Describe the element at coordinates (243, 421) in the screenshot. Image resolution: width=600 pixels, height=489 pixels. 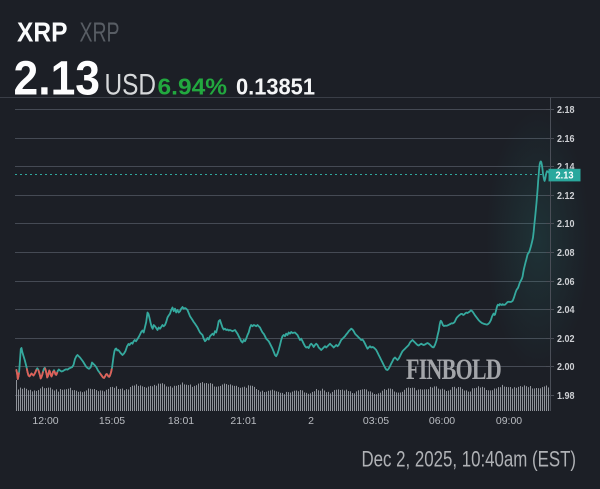
I see `svg-text: 21:01` at that location.